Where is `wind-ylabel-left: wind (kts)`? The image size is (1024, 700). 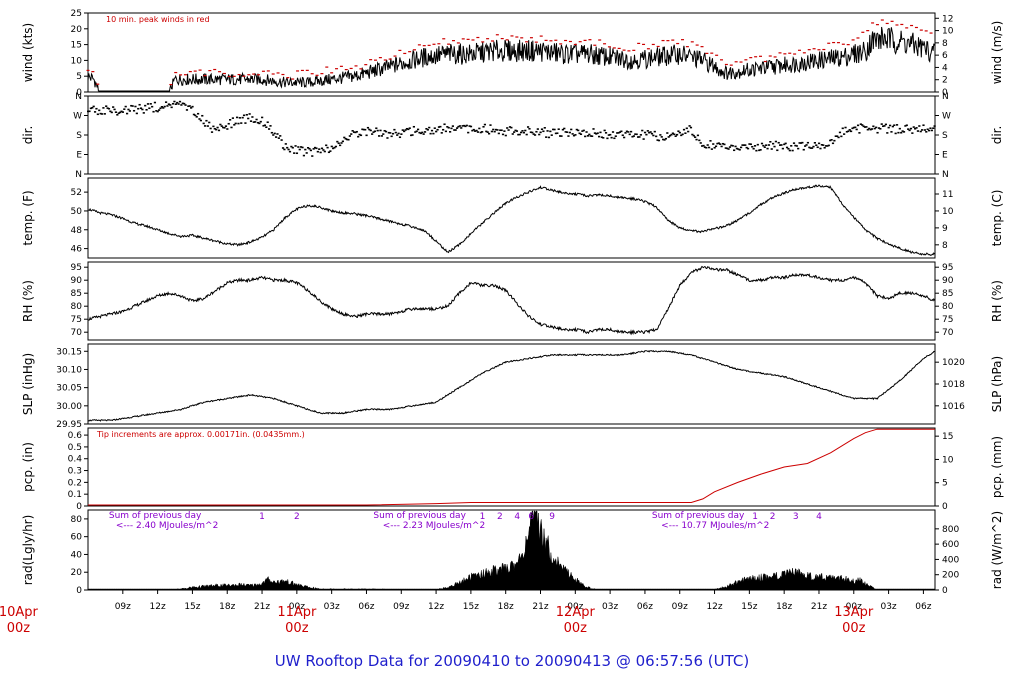
wind-ylabel-left: wind (kts) is located at coordinates (28, 52).